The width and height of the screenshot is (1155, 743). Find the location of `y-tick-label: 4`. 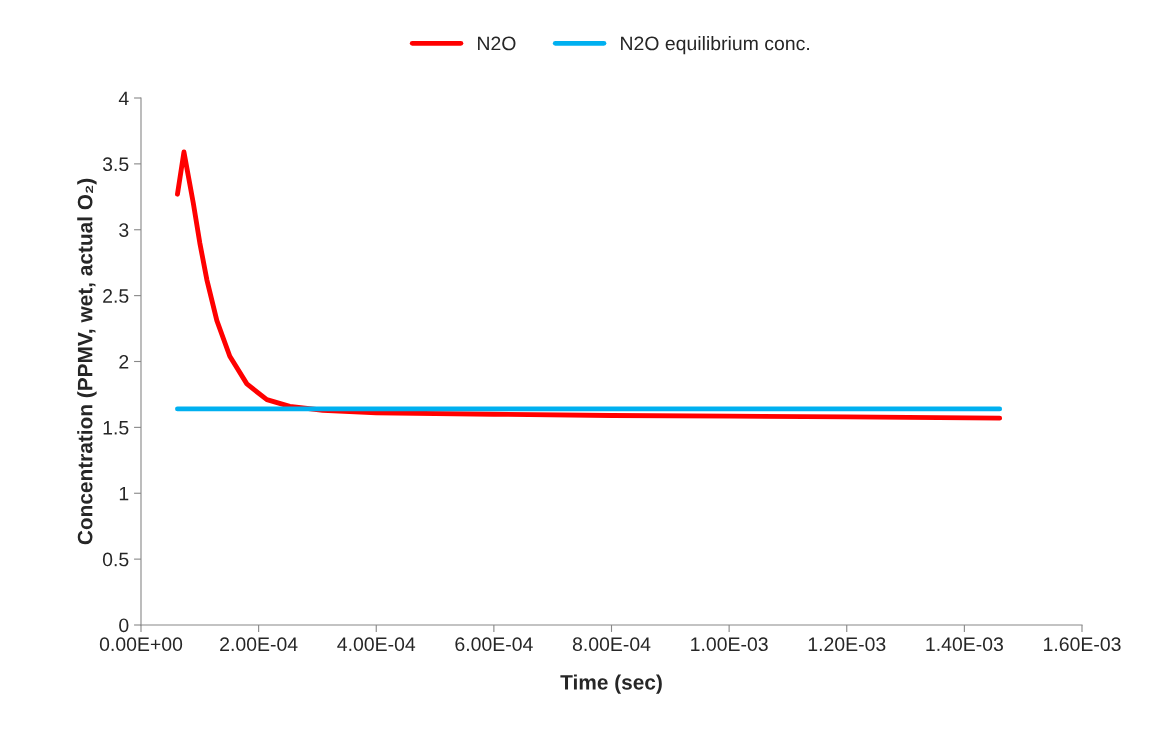

y-tick-label: 4 is located at coordinates (123, 98).